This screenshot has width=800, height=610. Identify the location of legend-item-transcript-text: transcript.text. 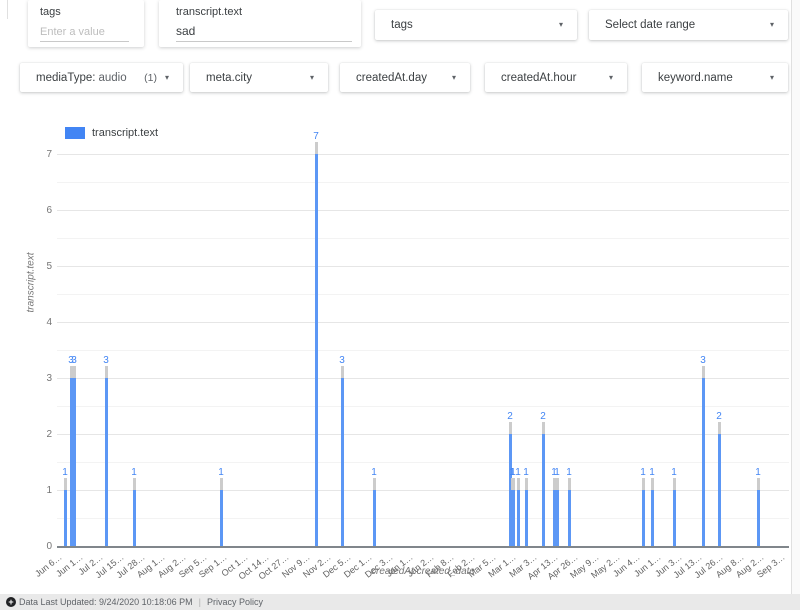
(111, 133).